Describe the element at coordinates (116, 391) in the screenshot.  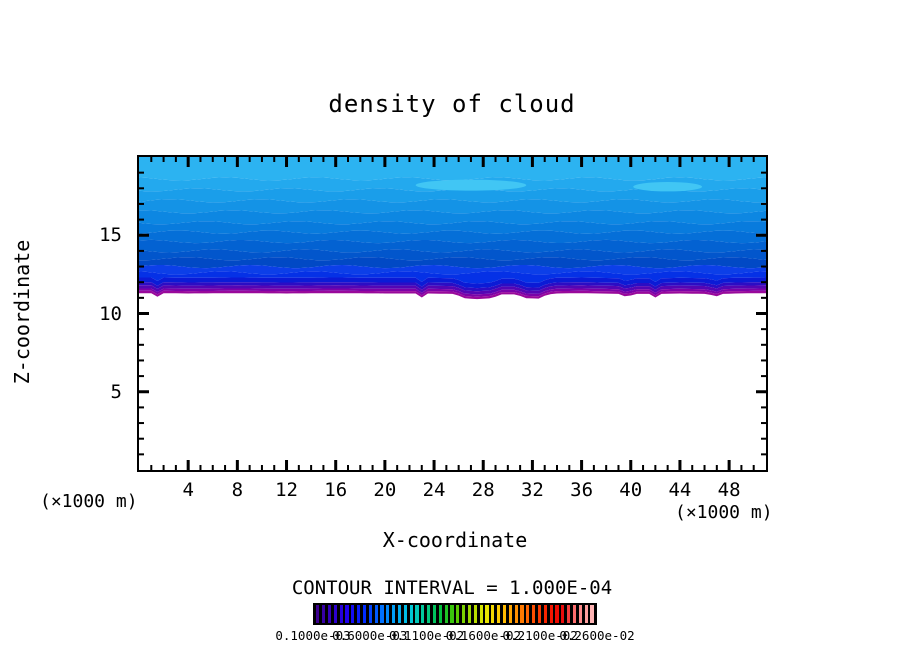
I see `y-tick-label: 5` at that location.